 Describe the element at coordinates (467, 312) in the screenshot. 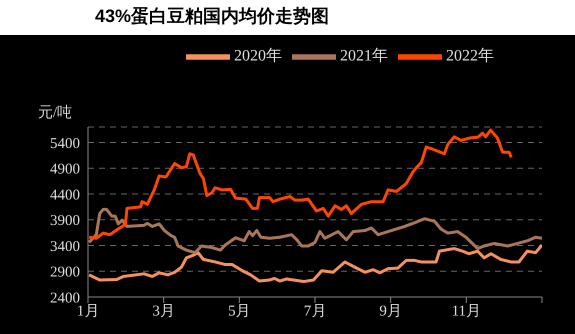

I see `x-tick-label: 11月` at that location.